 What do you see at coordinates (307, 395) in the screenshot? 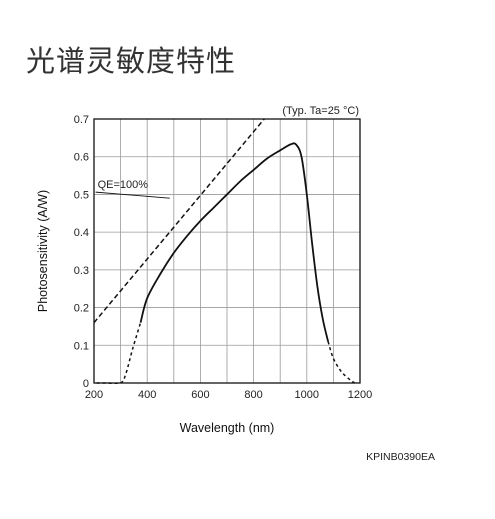
I see `x-tick-label: 1000` at bounding box center [307, 395].